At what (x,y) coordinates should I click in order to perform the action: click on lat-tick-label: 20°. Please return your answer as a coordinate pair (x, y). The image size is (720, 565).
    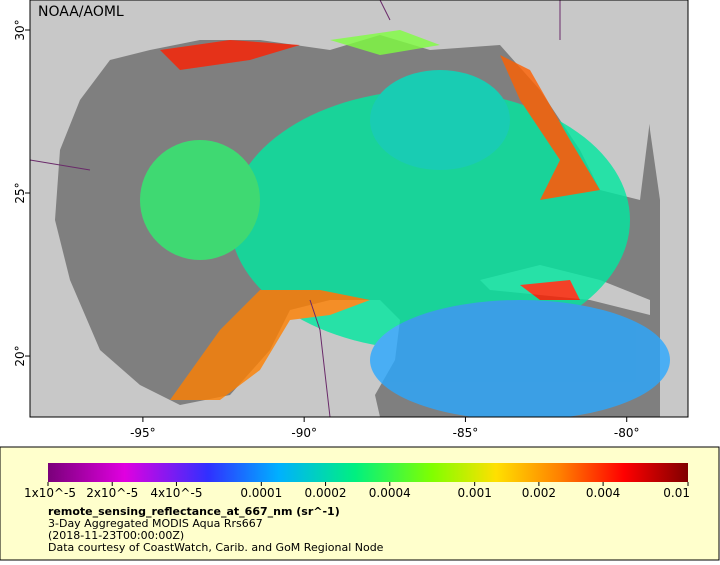
    Looking at the image, I should click on (20, 355).